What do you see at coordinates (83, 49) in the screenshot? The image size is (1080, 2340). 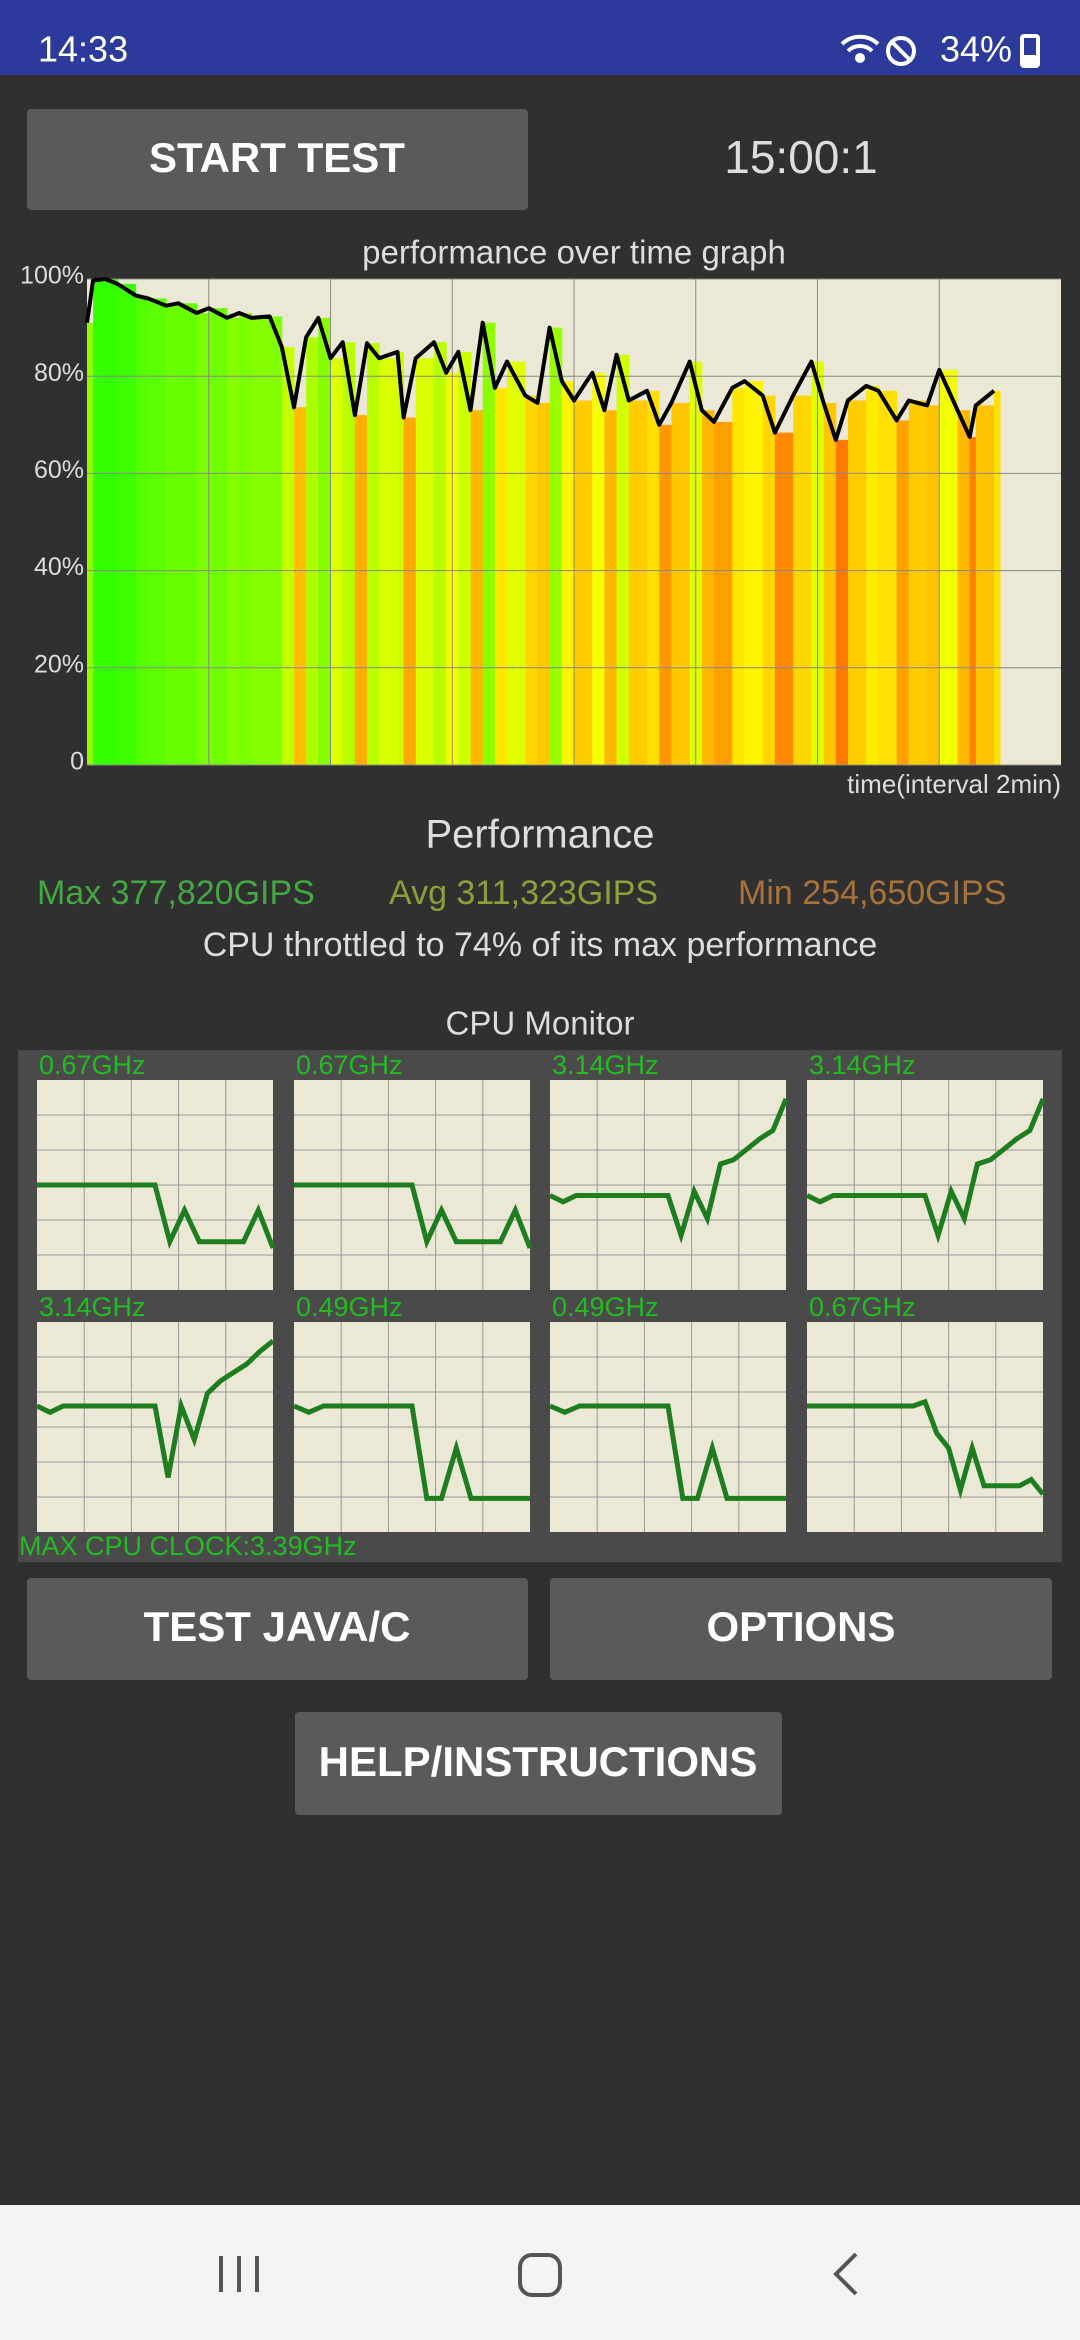 I see `status-time: 14:33` at bounding box center [83, 49].